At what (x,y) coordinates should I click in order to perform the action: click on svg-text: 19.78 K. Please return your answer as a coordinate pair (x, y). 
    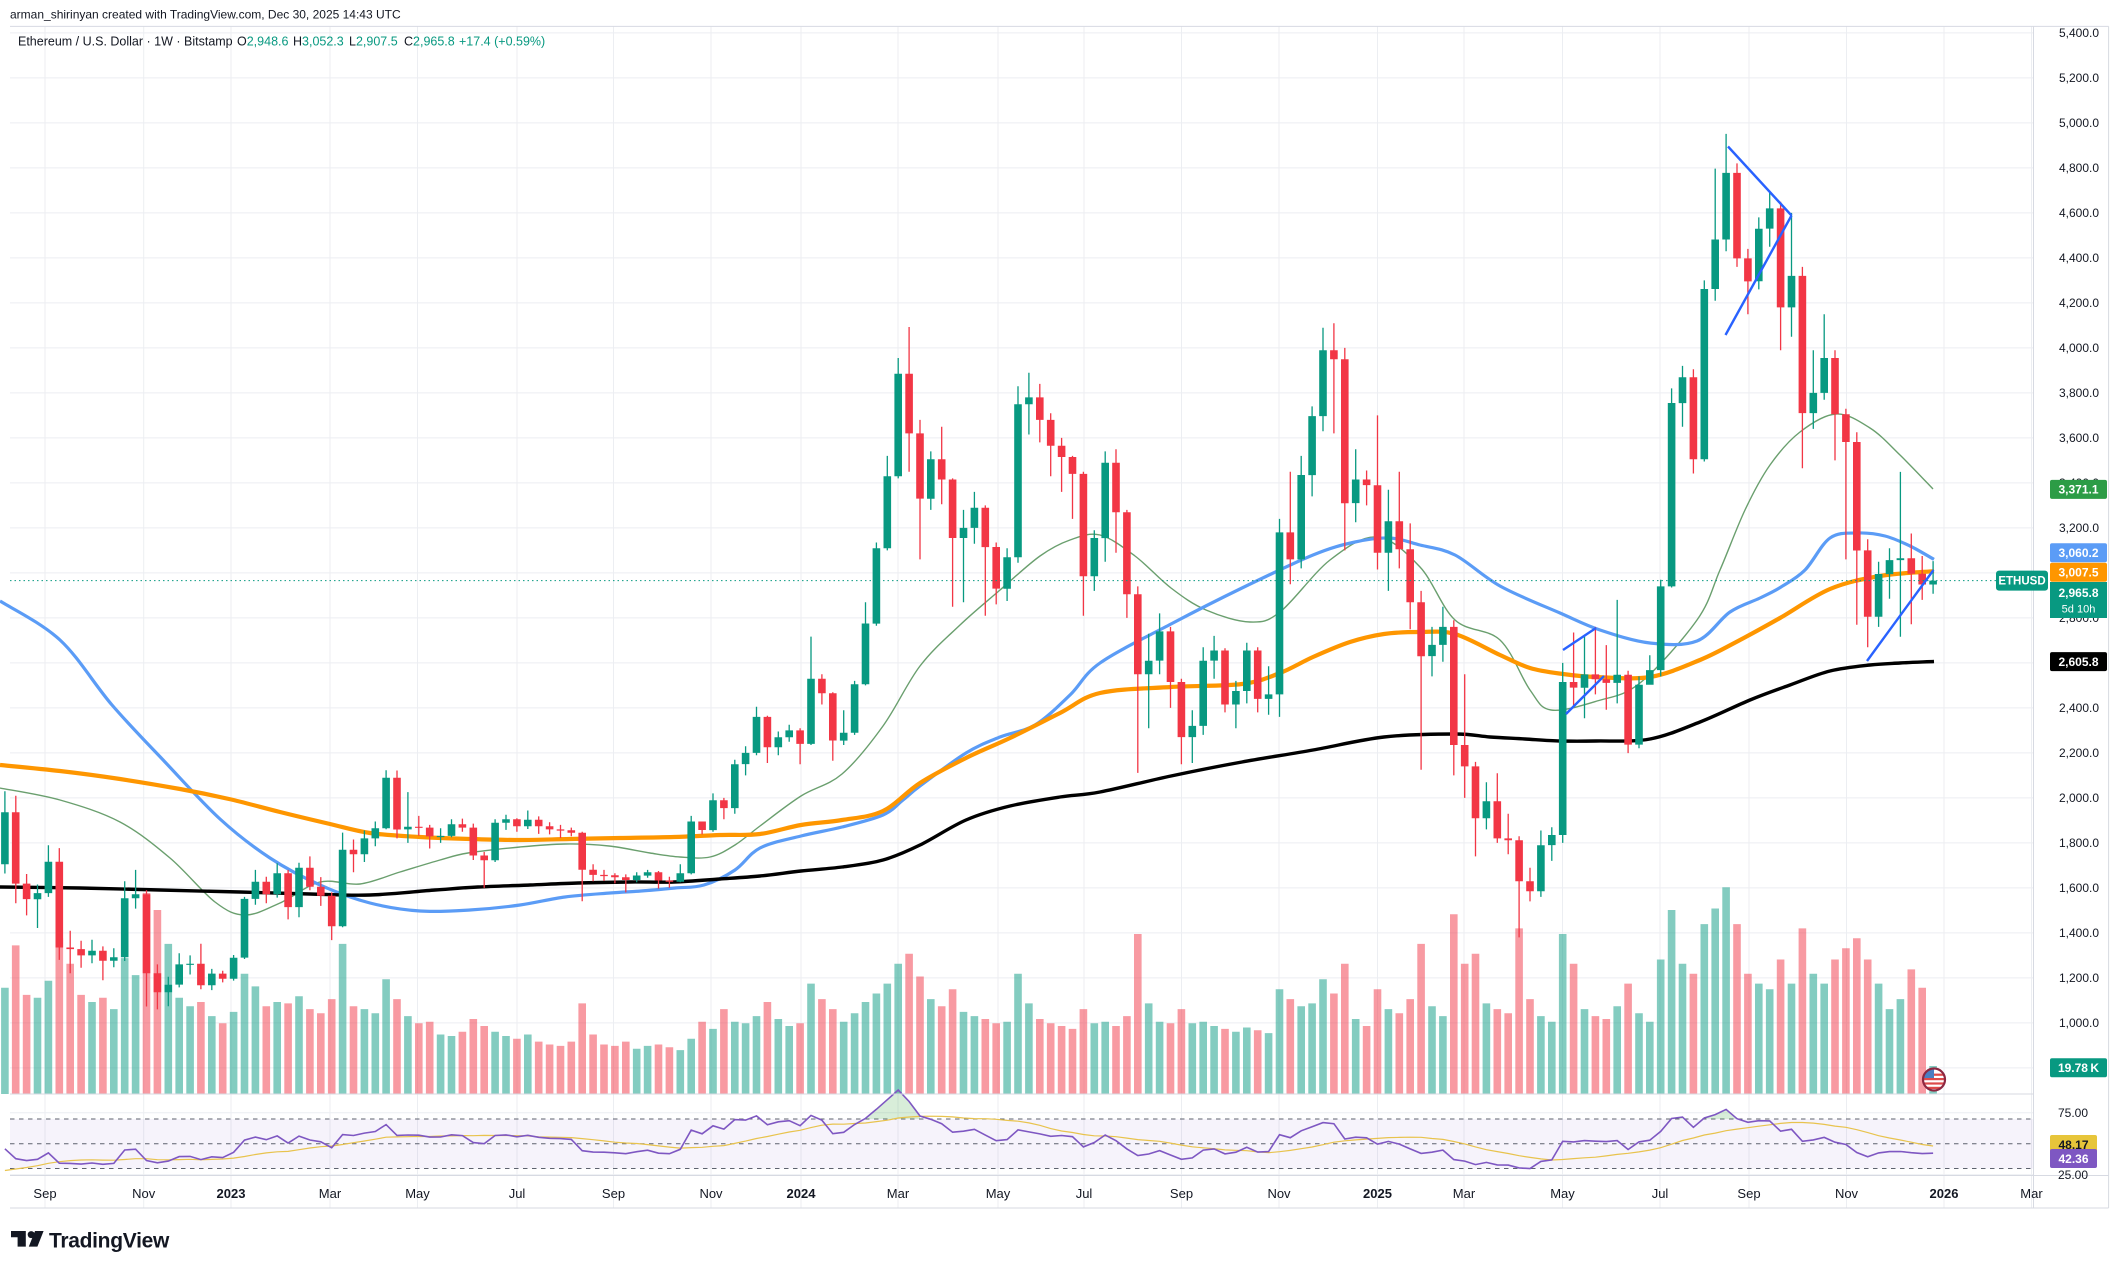
    Looking at the image, I should click on (2078, 1068).